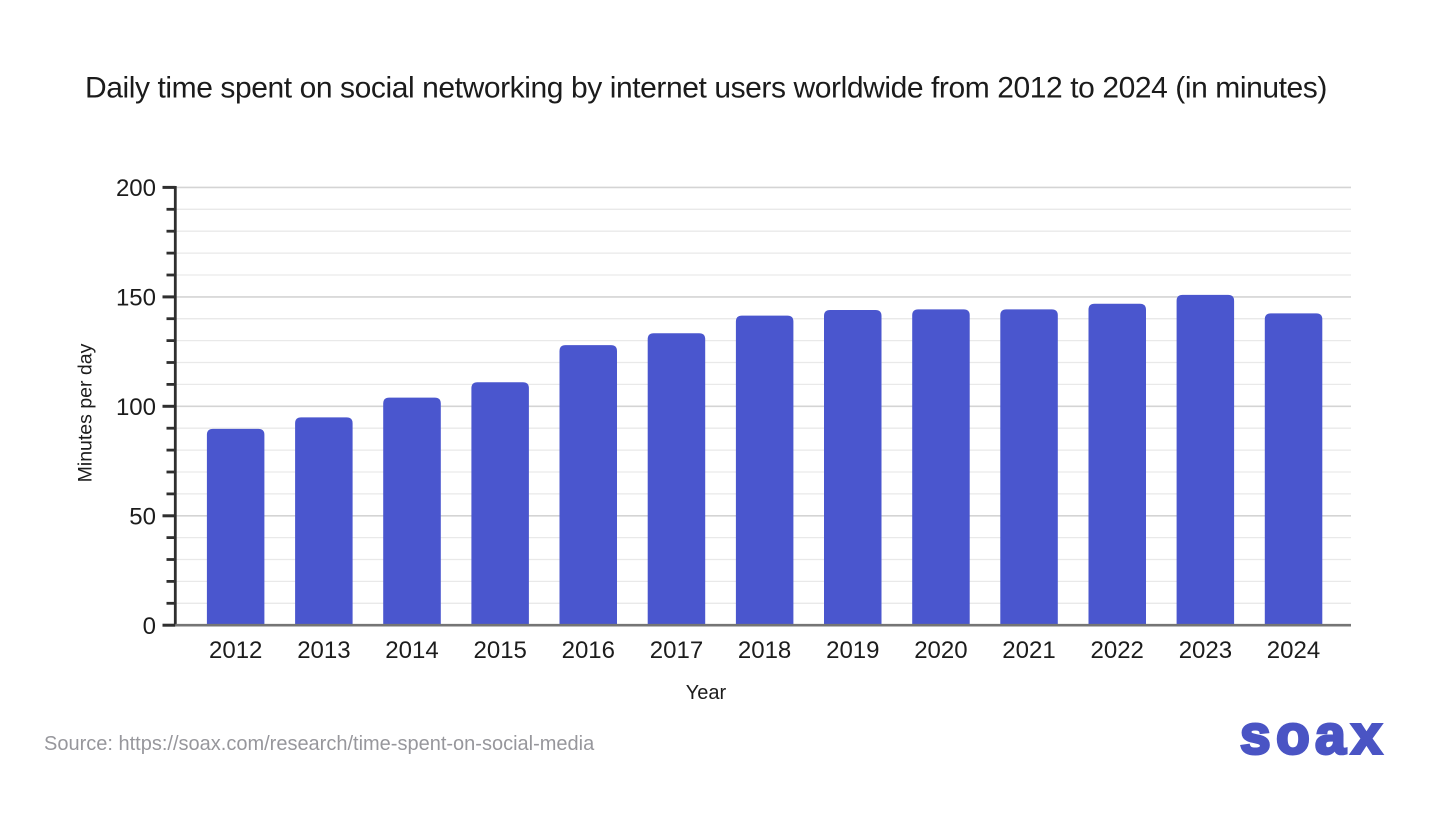  What do you see at coordinates (323, 650) in the screenshot?
I see `svg-text: 2013` at bounding box center [323, 650].